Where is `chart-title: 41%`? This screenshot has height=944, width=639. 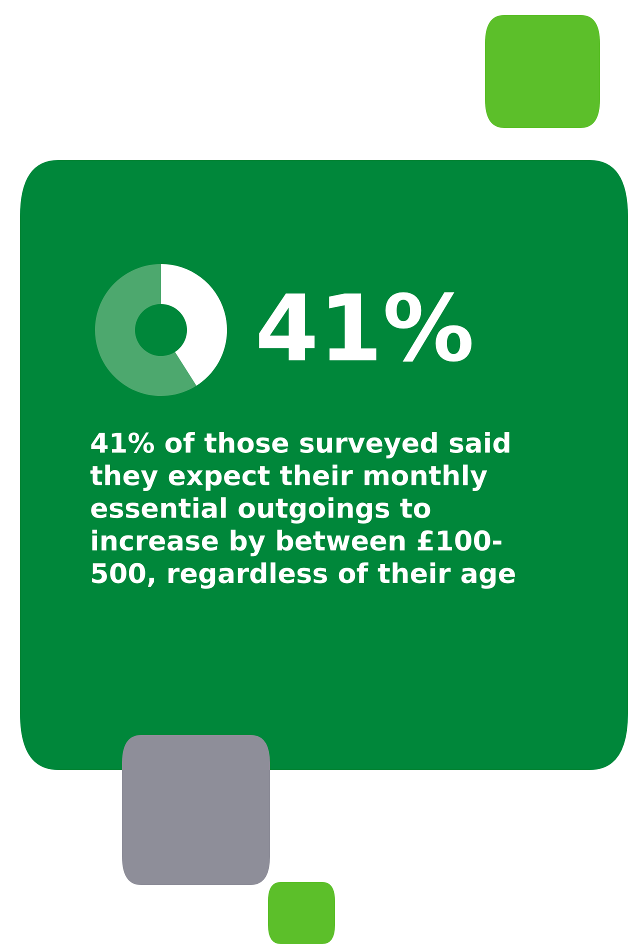 chart-title: 41% is located at coordinates (365, 327).